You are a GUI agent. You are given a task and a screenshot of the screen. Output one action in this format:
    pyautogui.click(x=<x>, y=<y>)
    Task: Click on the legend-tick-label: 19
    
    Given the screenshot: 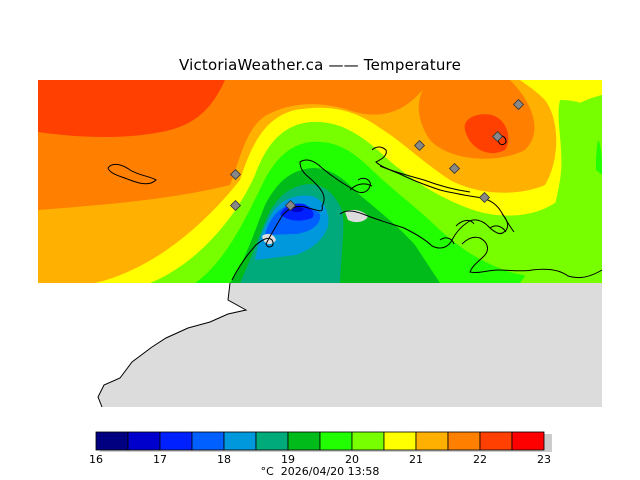 What is the action you would take?
    pyautogui.click(x=288, y=459)
    